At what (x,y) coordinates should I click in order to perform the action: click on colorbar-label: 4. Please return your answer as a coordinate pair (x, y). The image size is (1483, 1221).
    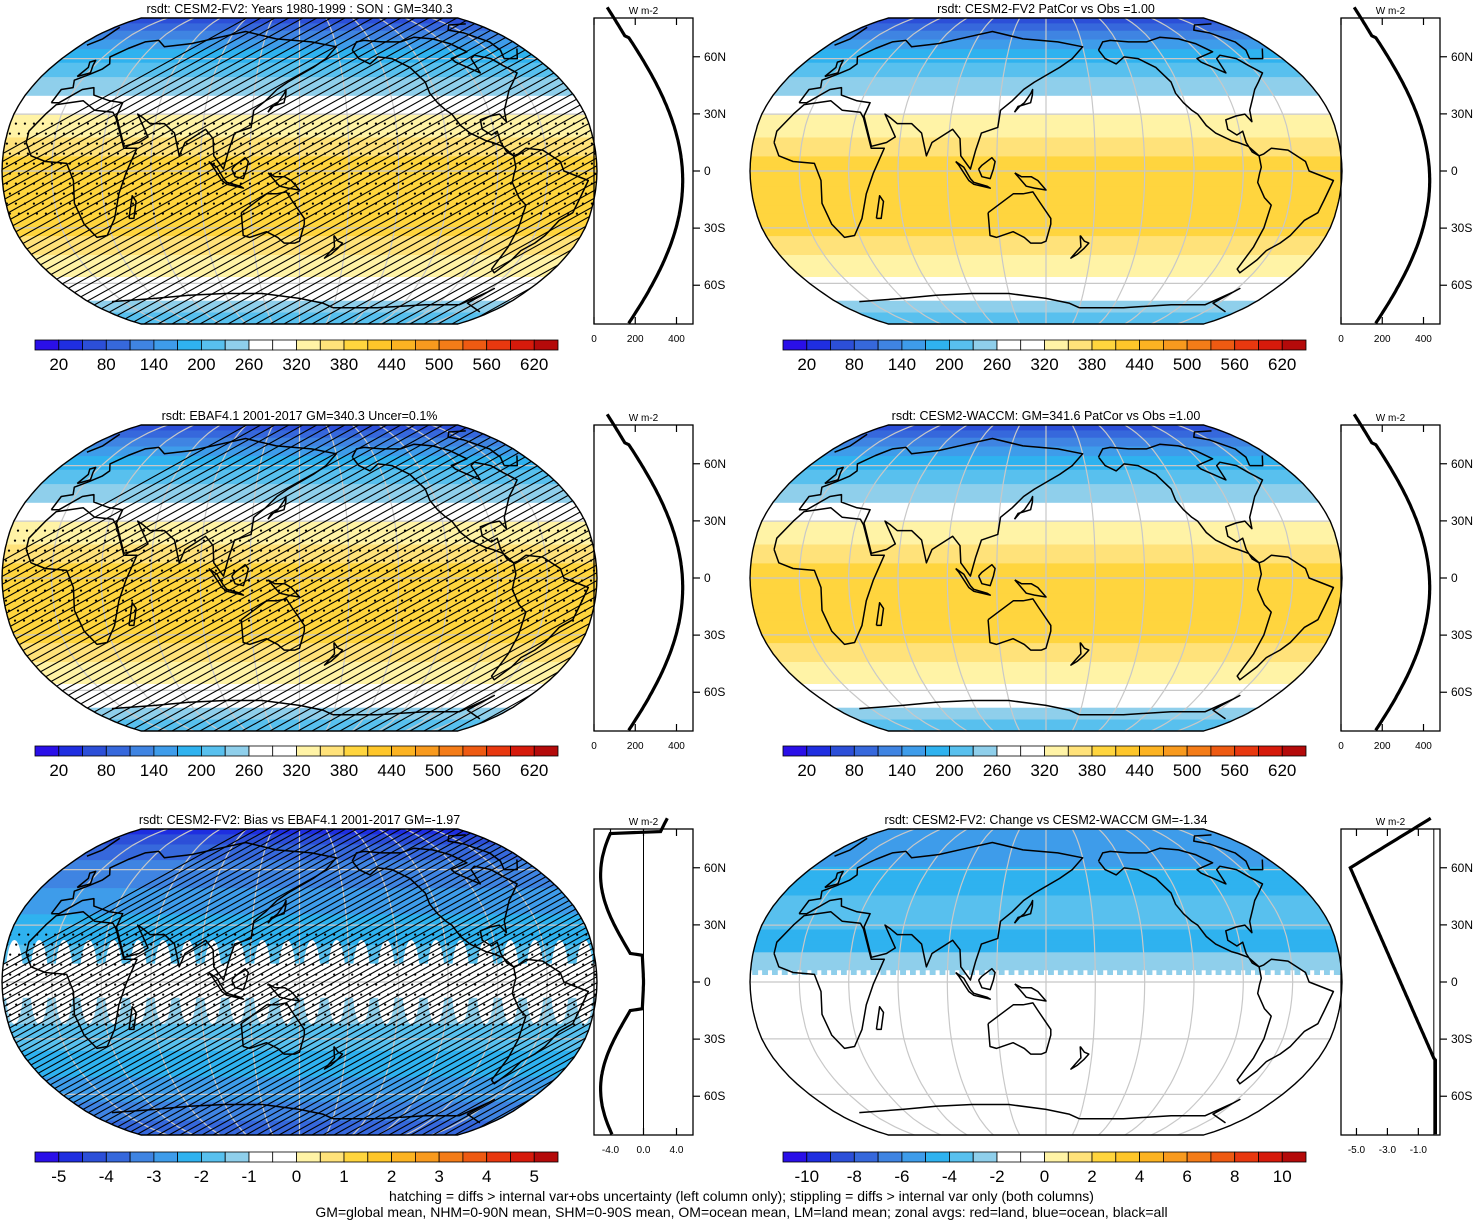
    Looking at the image, I should click on (1139, 1176).